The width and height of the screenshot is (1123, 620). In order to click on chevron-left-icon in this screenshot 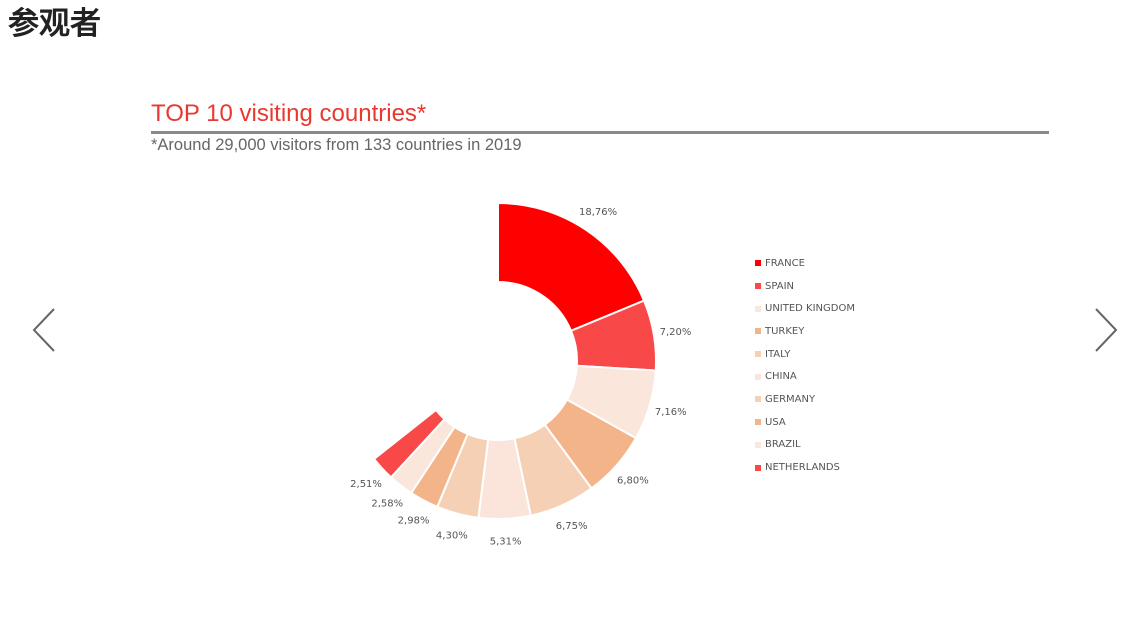, I will do `click(45, 330)`.